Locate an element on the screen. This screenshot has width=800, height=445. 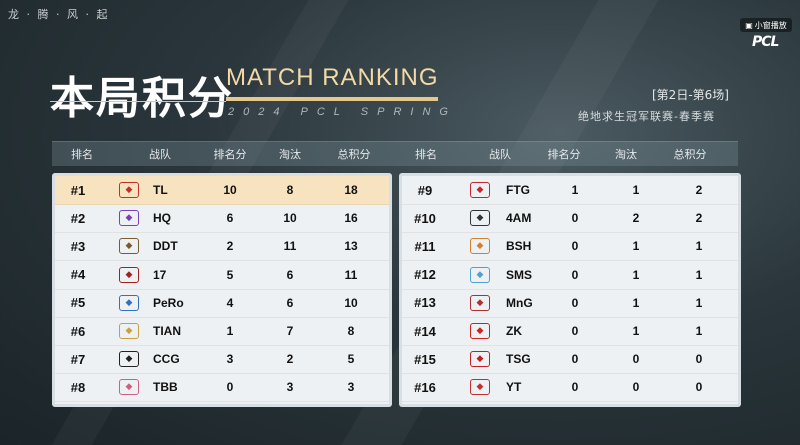
column-header: 排名 战队 排名分 淘汰 总积分 排名 战队 排名分 淘汰 总积分 is located at coordinates (395, 153).